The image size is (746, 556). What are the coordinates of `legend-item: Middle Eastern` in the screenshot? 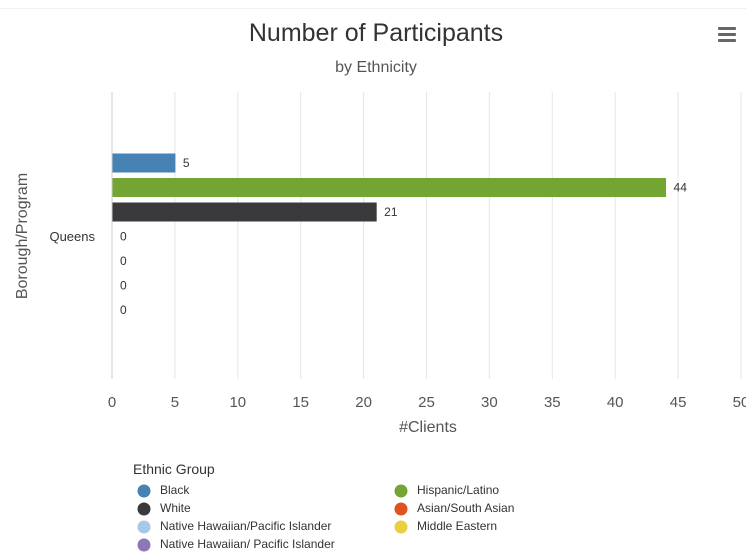 It's located at (446, 526).